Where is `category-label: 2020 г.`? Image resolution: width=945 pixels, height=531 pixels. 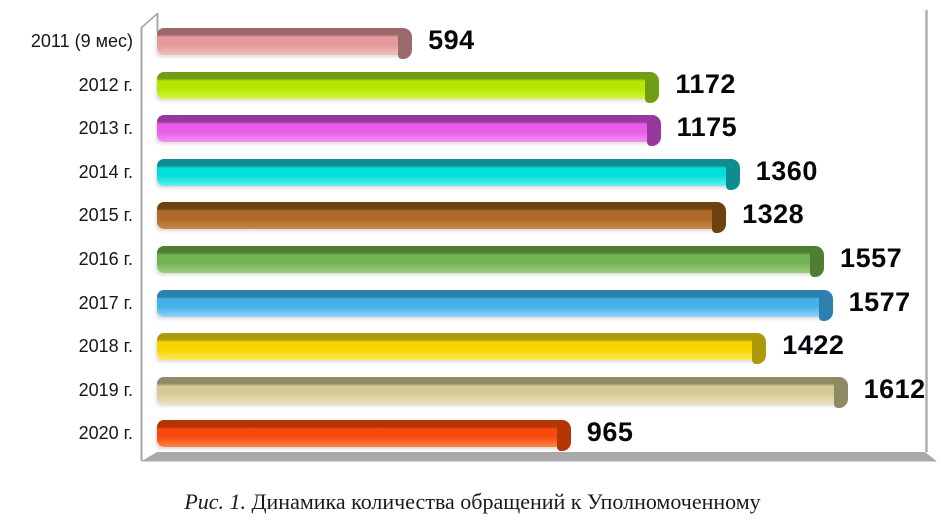
category-label: 2020 г. is located at coordinates (105, 433).